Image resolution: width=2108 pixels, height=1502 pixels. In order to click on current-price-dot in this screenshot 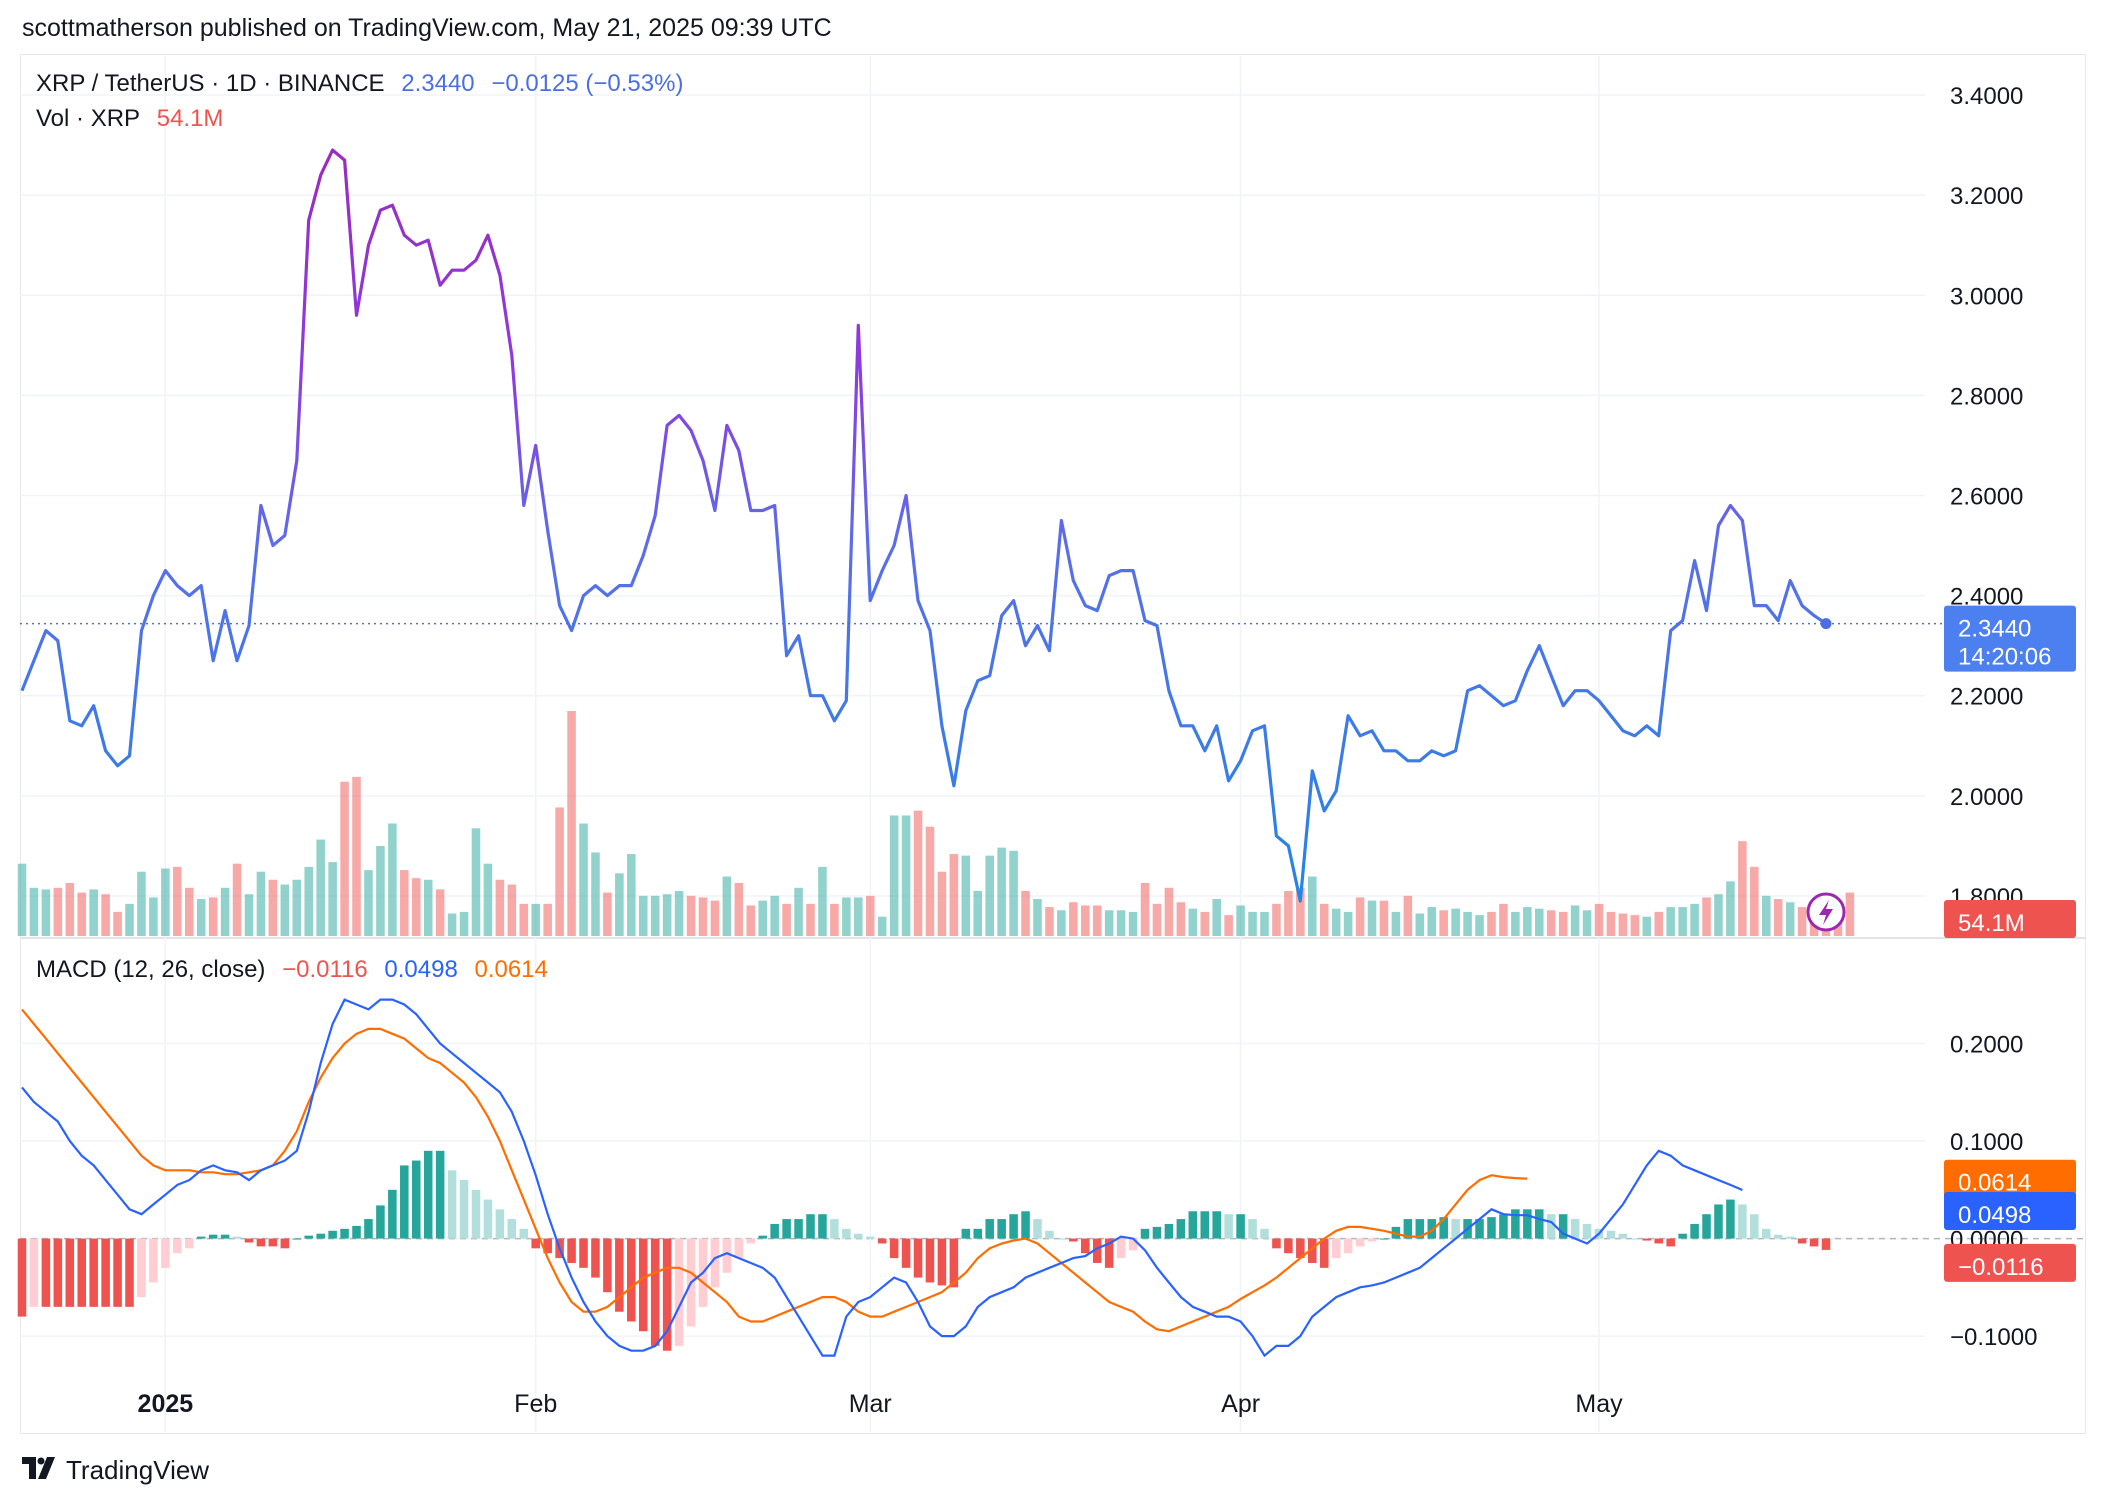, I will do `click(1826, 624)`.